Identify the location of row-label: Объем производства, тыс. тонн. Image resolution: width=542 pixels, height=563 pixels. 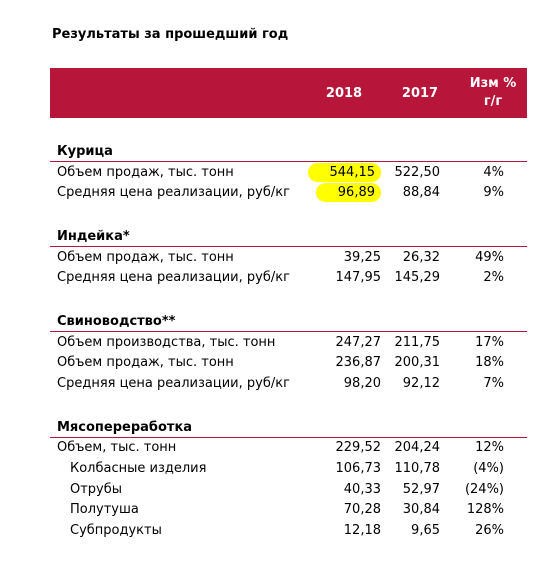
(166, 342).